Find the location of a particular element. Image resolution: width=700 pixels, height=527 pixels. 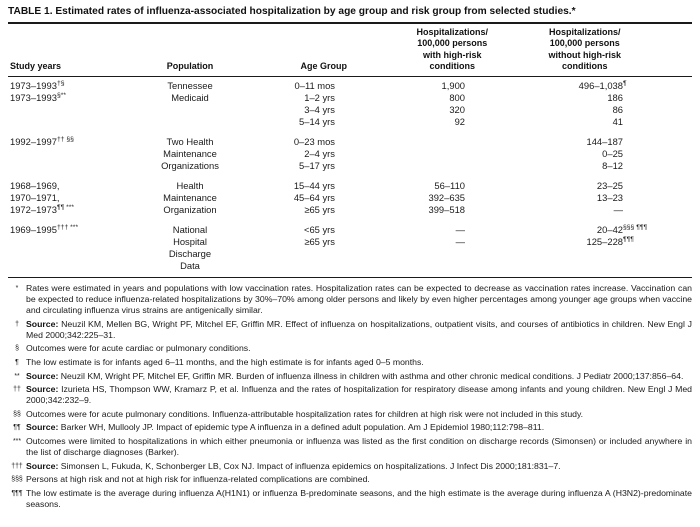

cell-without-high-risk-rate: — is located at coordinates (591, 210).